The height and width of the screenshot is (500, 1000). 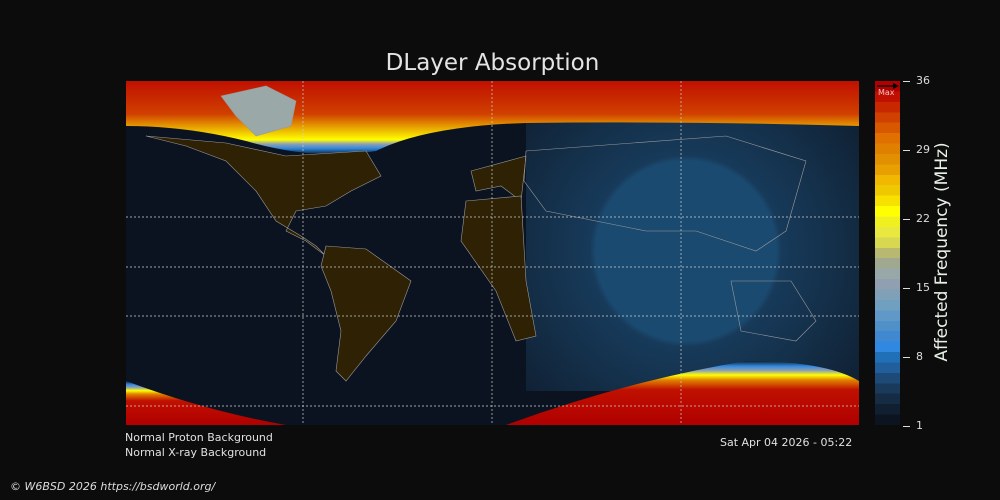 What do you see at coordinates (492, 118) in the screenshot?
I see `north-polar-absorption` at bounding box center [492, 118].